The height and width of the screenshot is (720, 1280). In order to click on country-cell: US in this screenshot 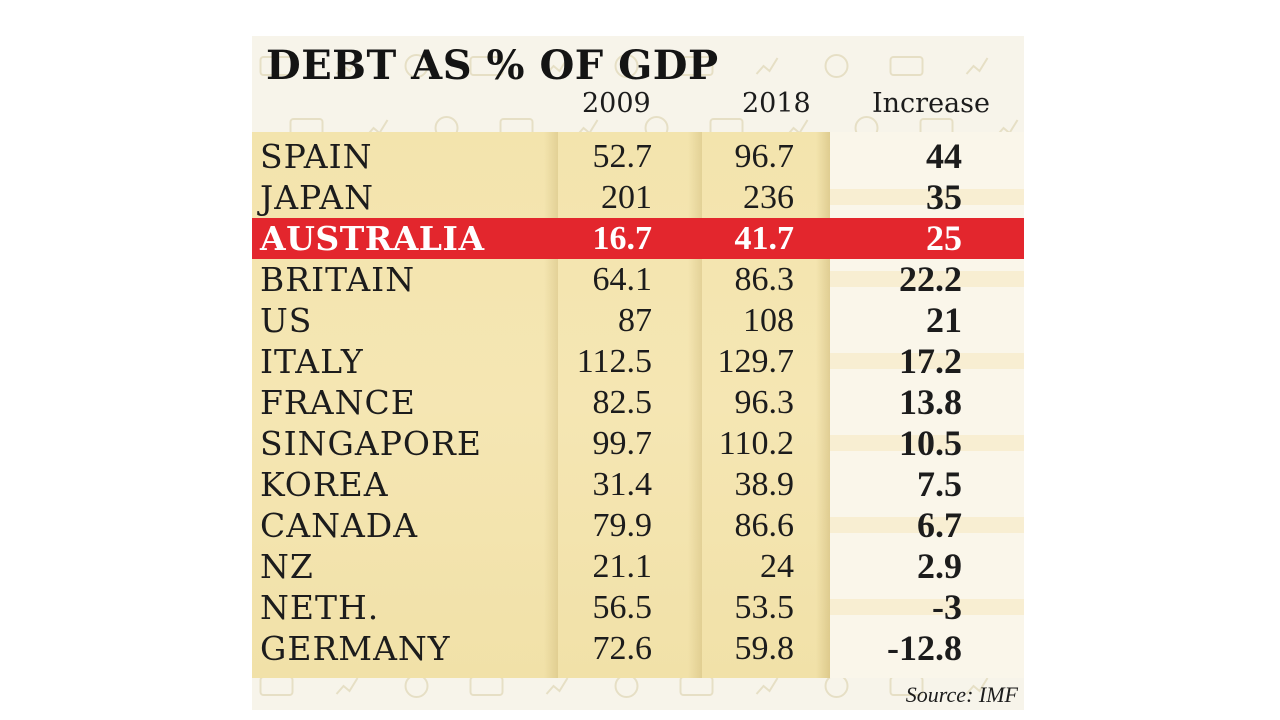, I will do `click(286, 320)`.